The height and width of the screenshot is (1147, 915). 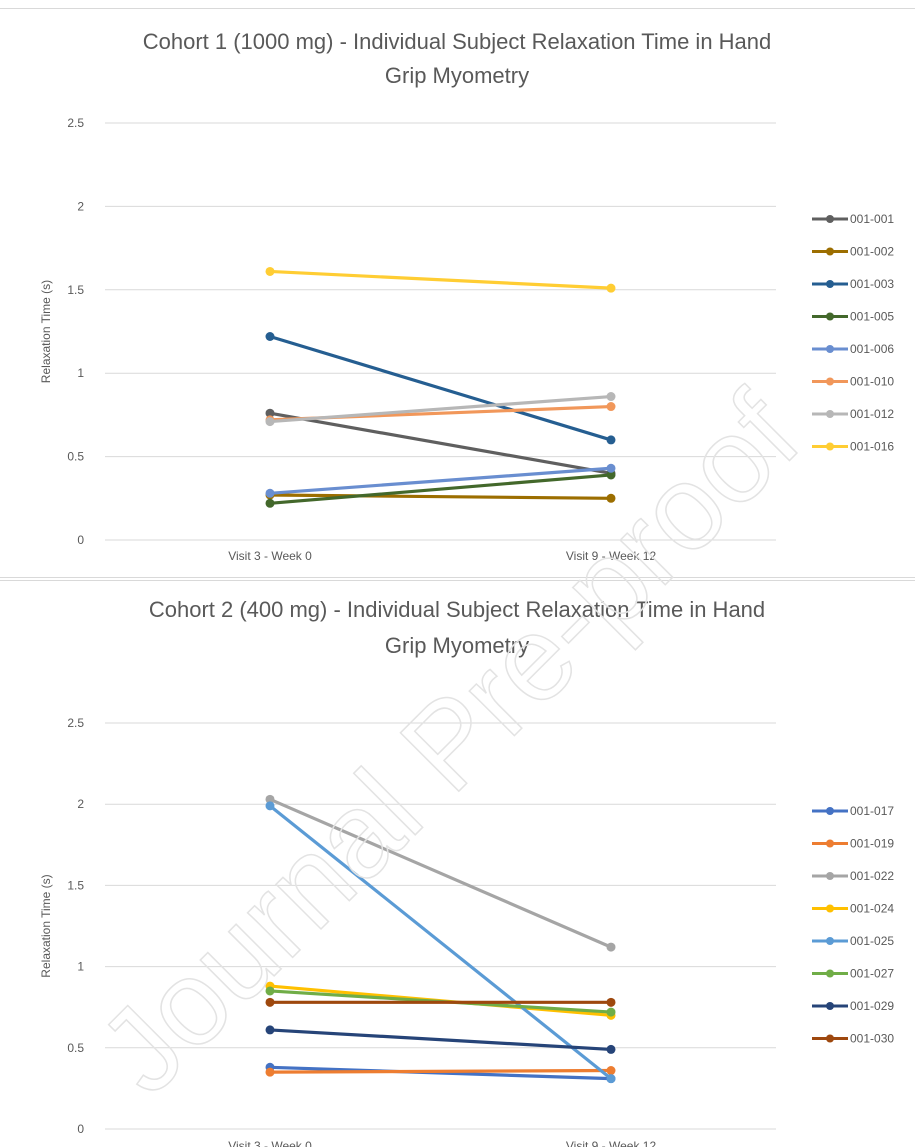 What do you see at coordinates (75, 885) in the screenshot?
I see `y-tick-label: 1.5` at bounding box center [75, 885].